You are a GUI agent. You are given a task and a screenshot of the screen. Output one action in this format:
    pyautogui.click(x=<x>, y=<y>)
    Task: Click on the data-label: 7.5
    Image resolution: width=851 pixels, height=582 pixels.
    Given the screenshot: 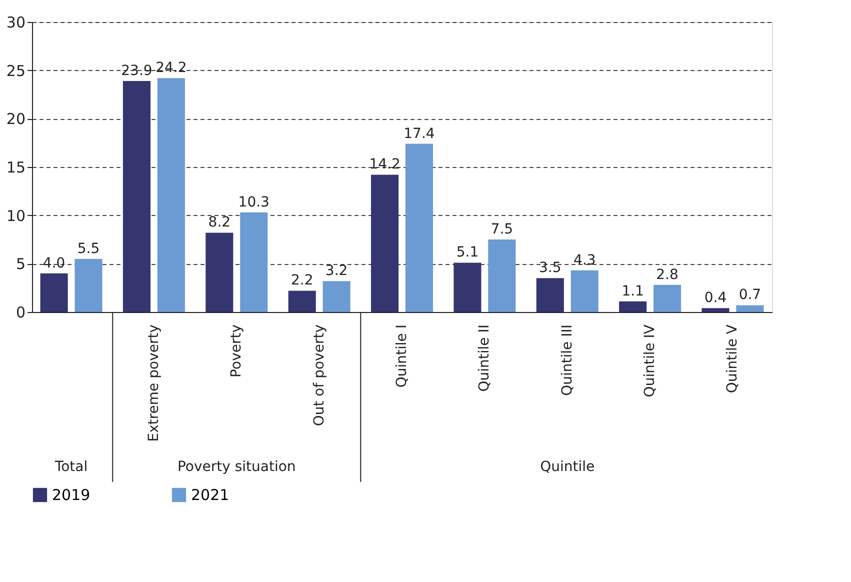 What is the action you would take?
    pyautogui.click(x=502, y=230)
    